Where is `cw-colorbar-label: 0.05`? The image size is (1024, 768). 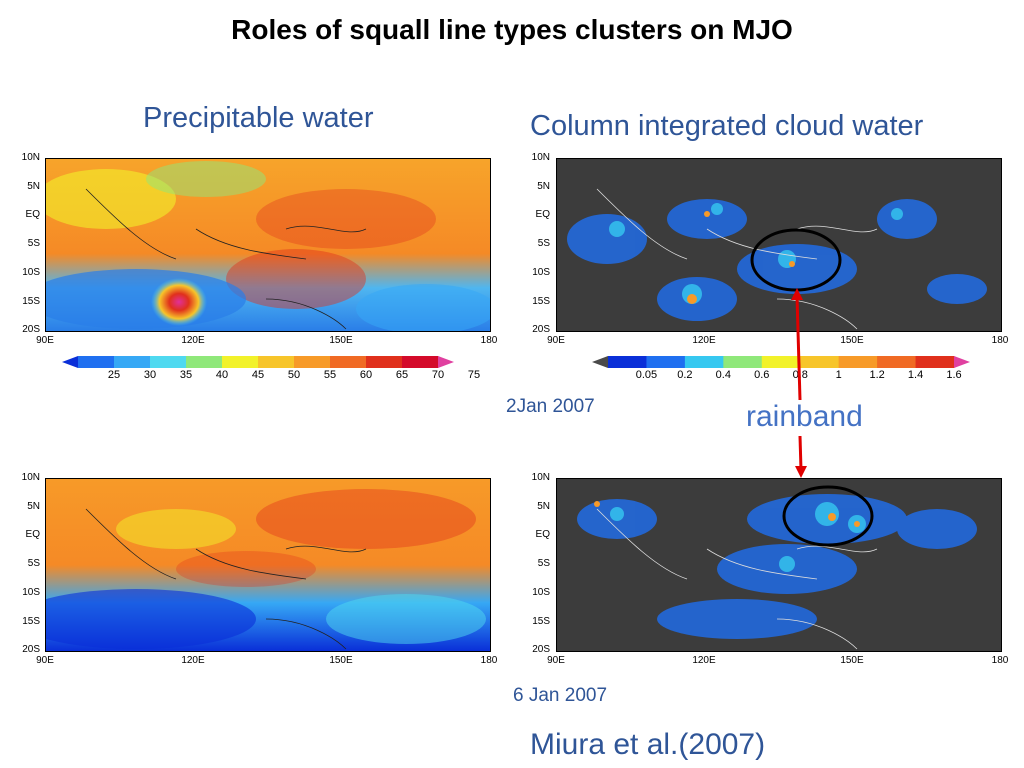
cw-colorbar-label: 0.05 is located at coordinates (646, 375).